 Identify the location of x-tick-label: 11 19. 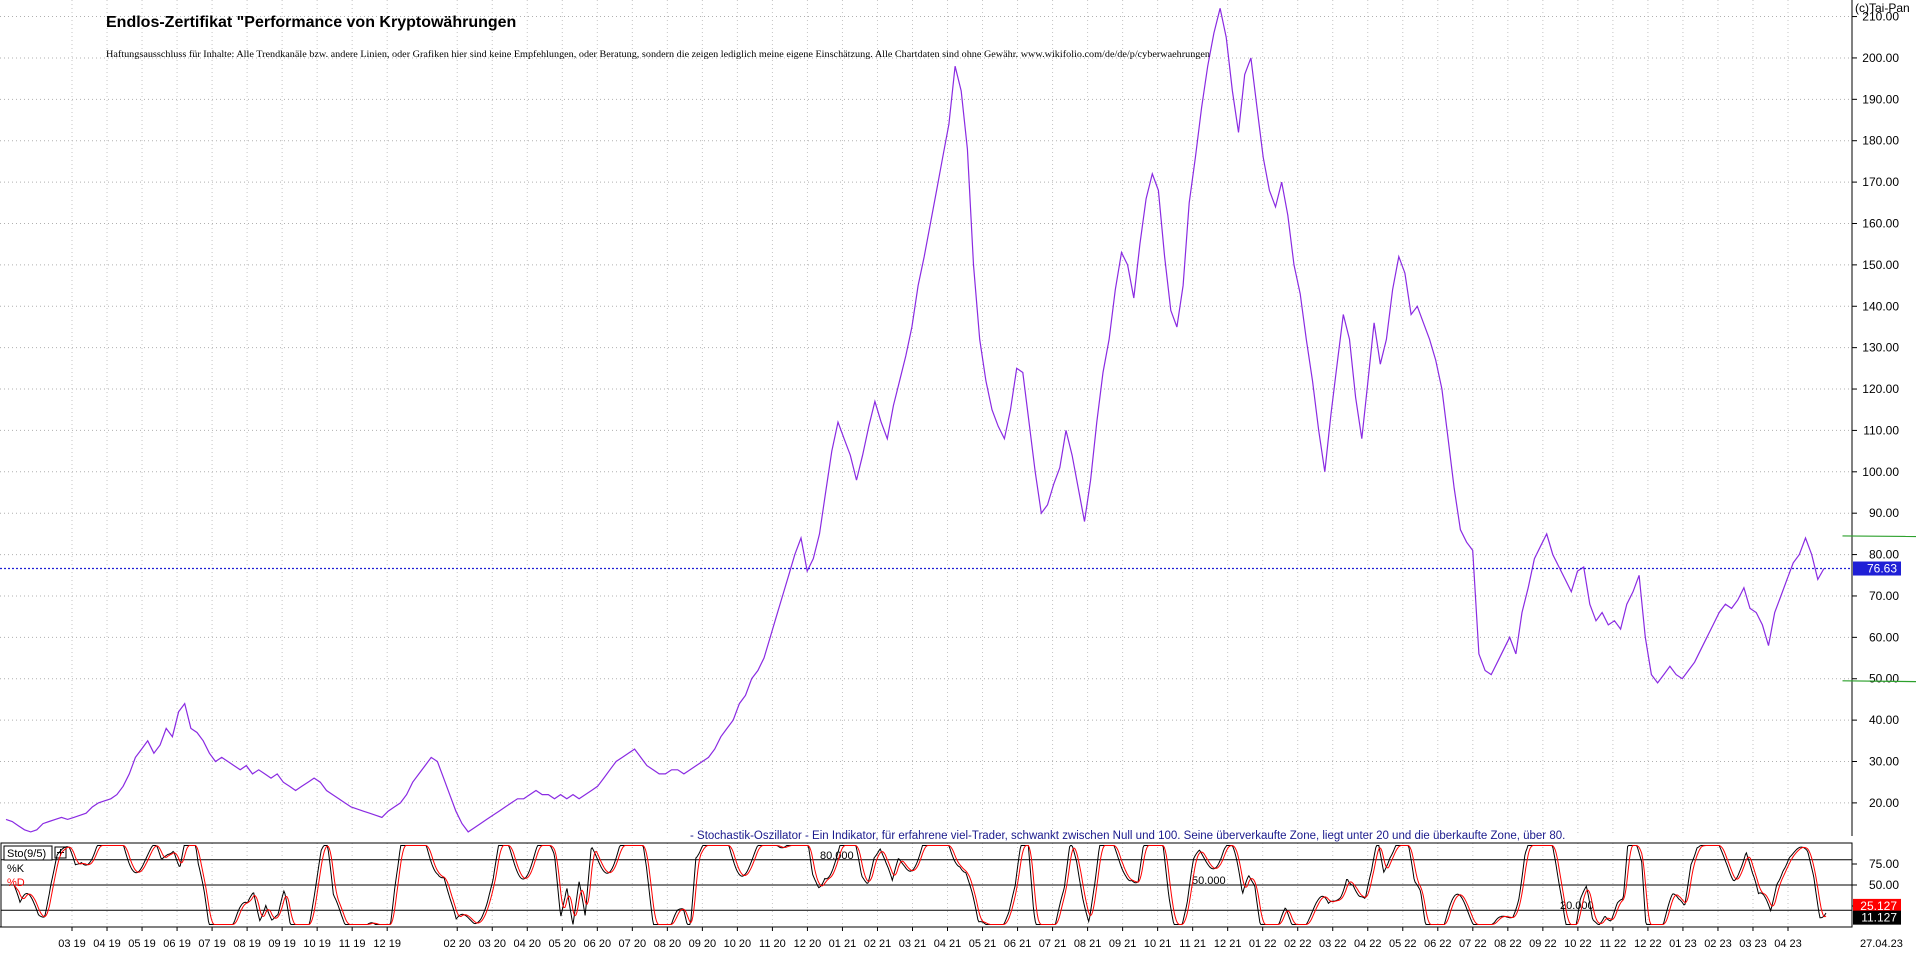
(352, 944).